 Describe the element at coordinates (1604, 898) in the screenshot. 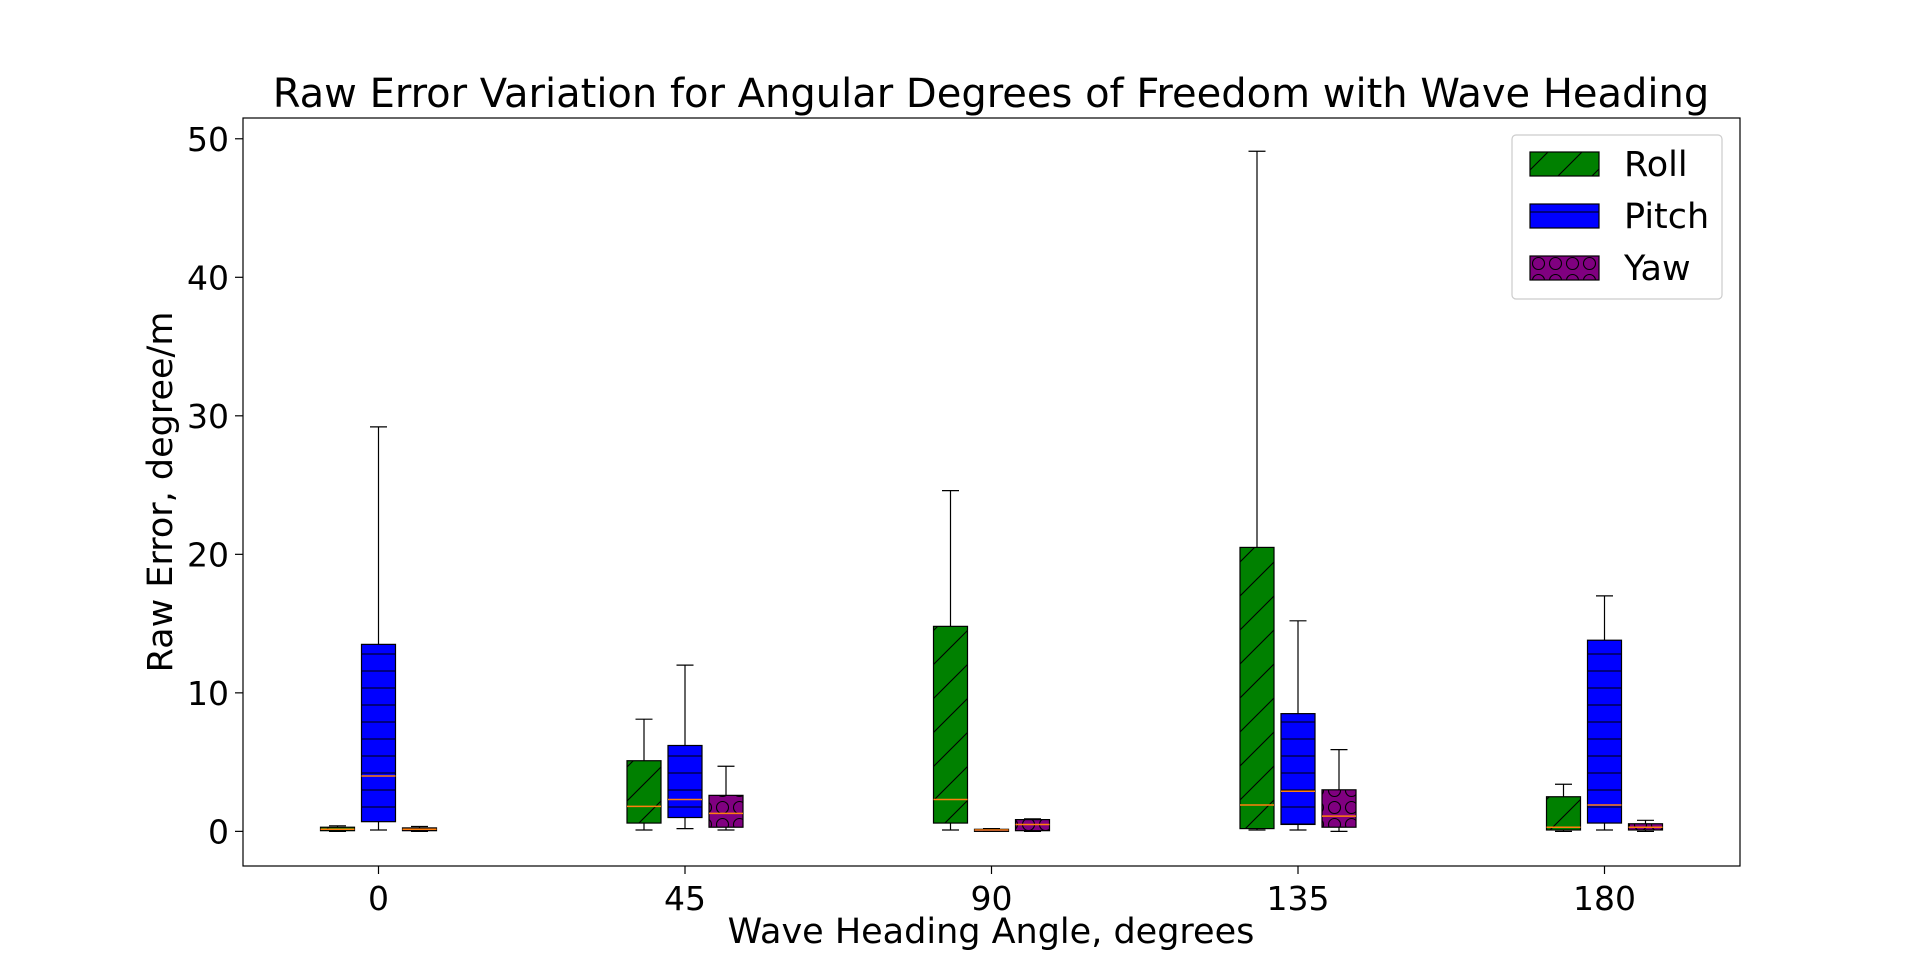

I see `x-tick-label: 180` at that location.